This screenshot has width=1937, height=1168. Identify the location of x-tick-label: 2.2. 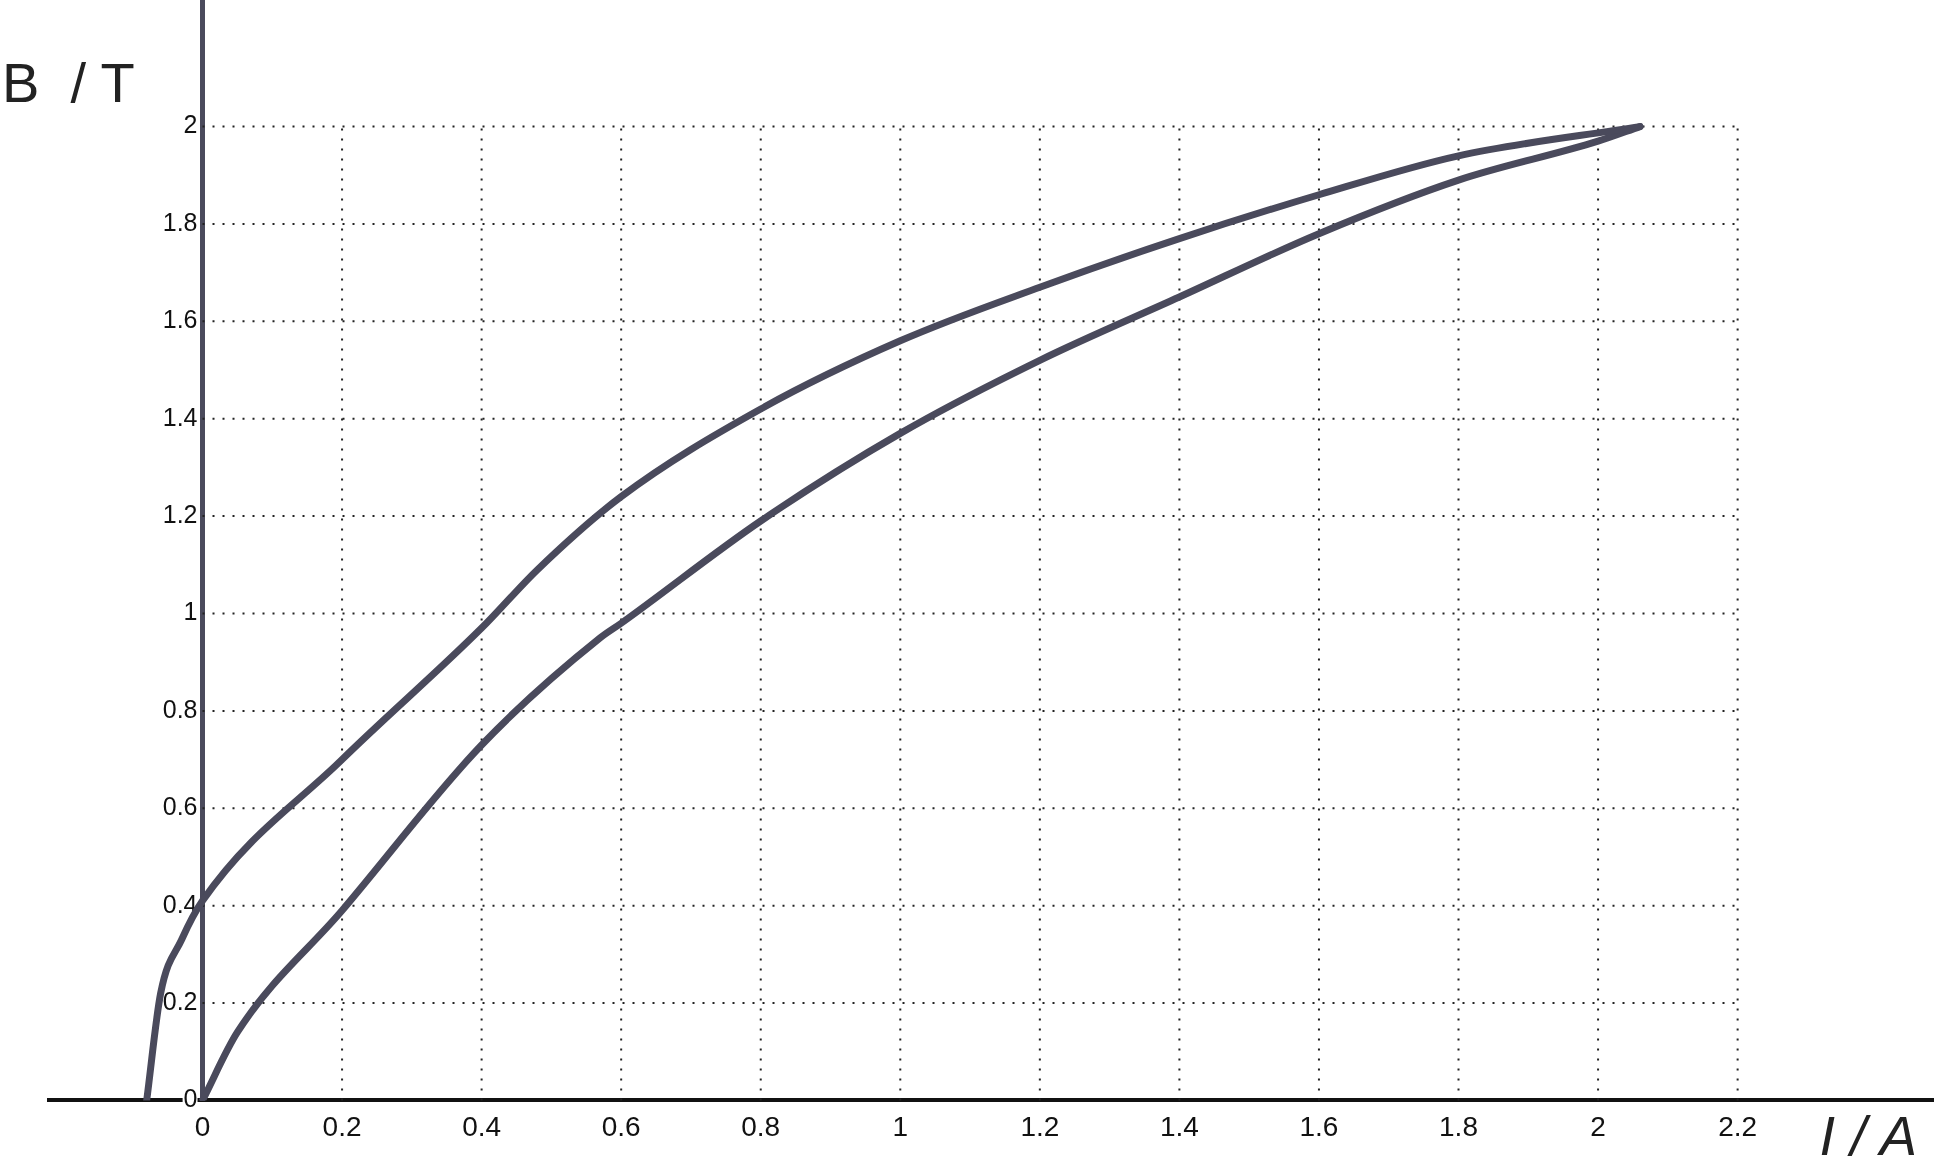
(1738, 1126).